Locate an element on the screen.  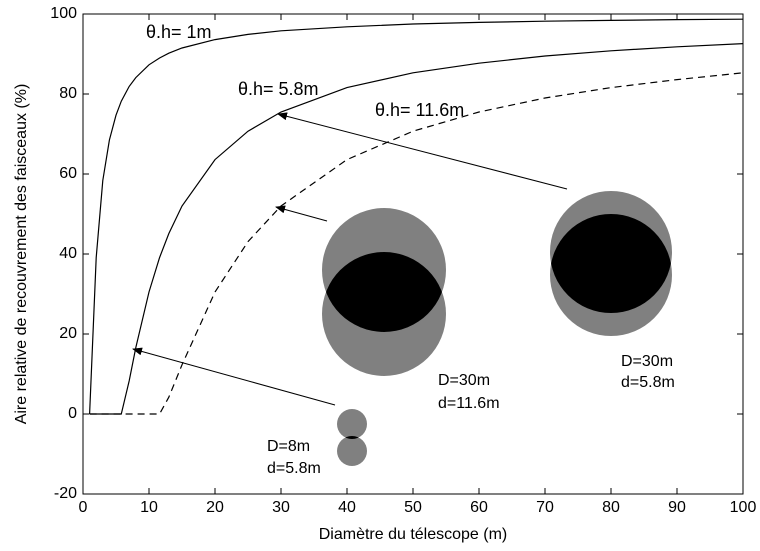
x-tick-label: 100 is located at coordinates (743, 507).